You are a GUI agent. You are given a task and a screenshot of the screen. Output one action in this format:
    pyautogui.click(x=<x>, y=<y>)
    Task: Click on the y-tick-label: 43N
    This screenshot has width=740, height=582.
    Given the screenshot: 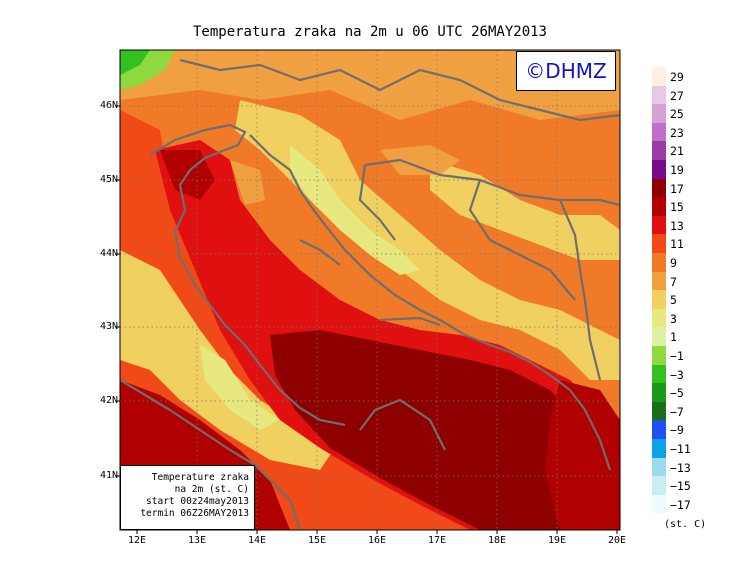 What is the action you would take?
    pyautogui.click(x=108, y=326)
    